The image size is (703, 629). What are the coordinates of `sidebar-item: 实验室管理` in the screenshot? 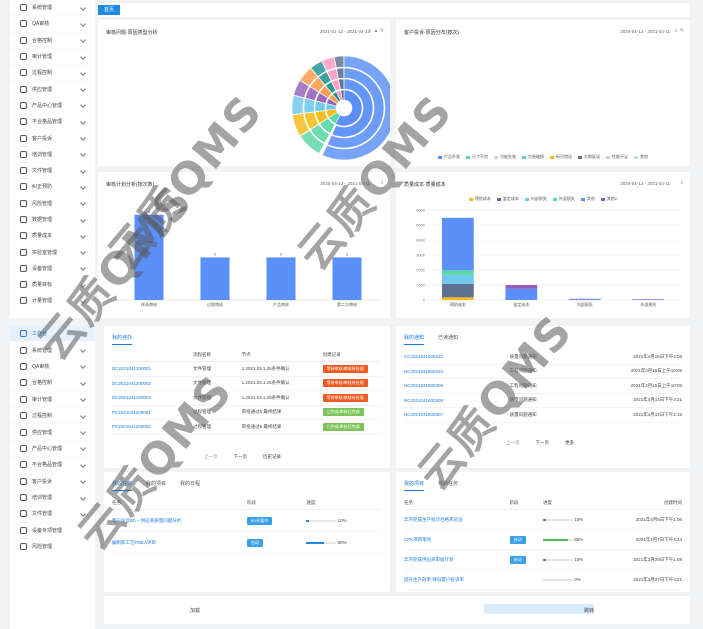 It's located at (52, 252).